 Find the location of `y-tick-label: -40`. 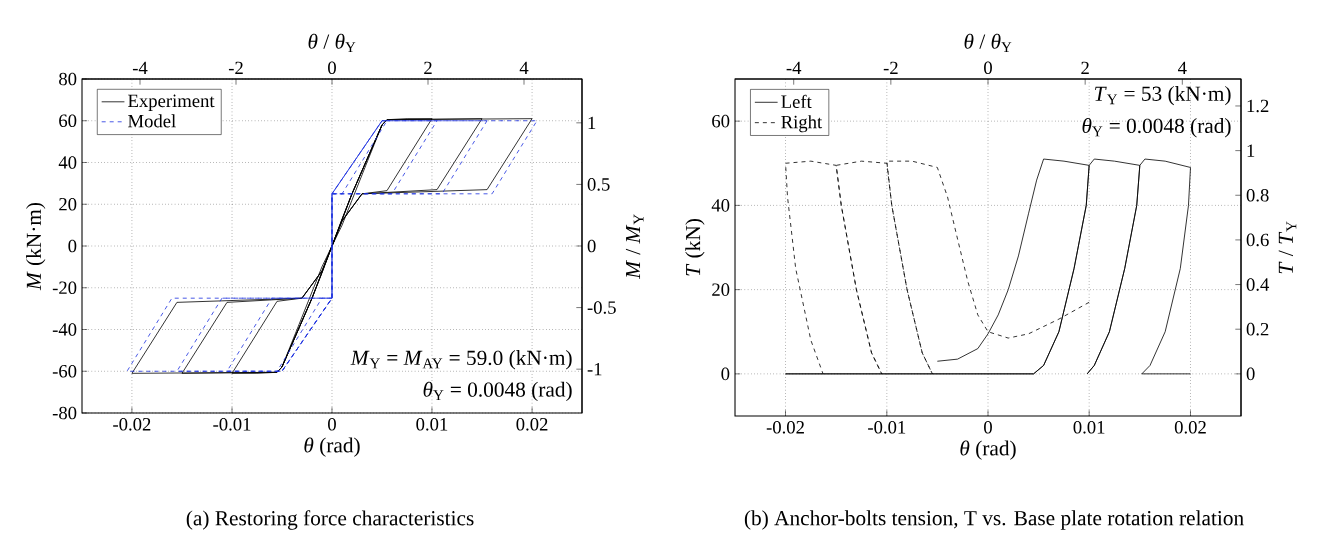

y-tick-label: -40 is located at coordinates (64, 329).